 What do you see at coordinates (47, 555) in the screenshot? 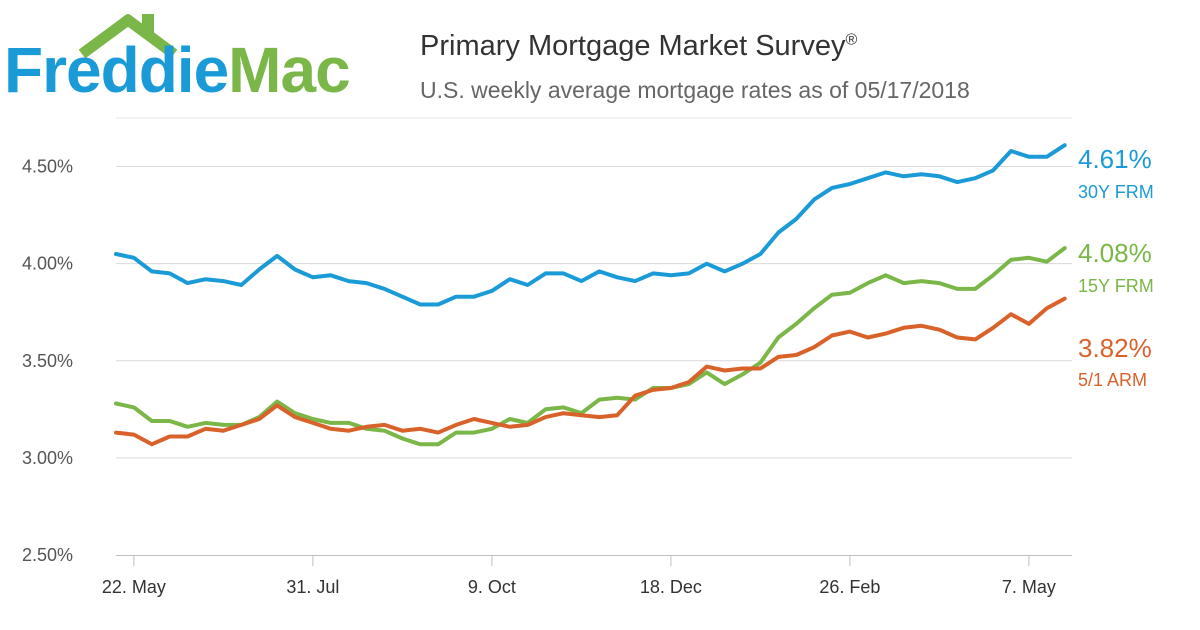
I see `y-tick-label: 2.50%` at bounding box center [47, 555].